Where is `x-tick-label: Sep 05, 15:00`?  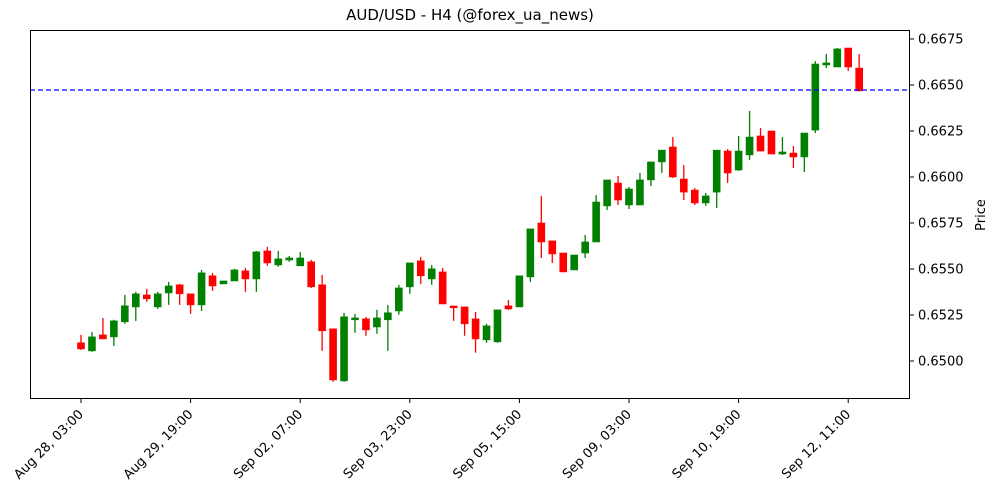 x-tick-label: Sep 05, 15:00 is located at coordinates (487, 444).